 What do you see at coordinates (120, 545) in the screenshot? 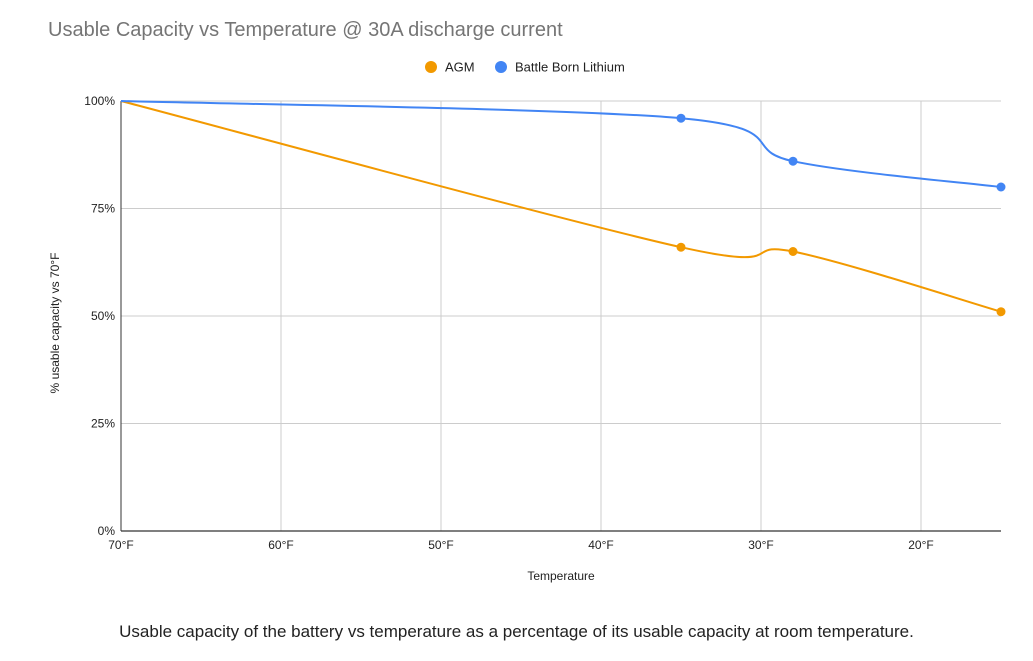
I see `x-tick-label: 70°F` at bounding box center [120, 545].